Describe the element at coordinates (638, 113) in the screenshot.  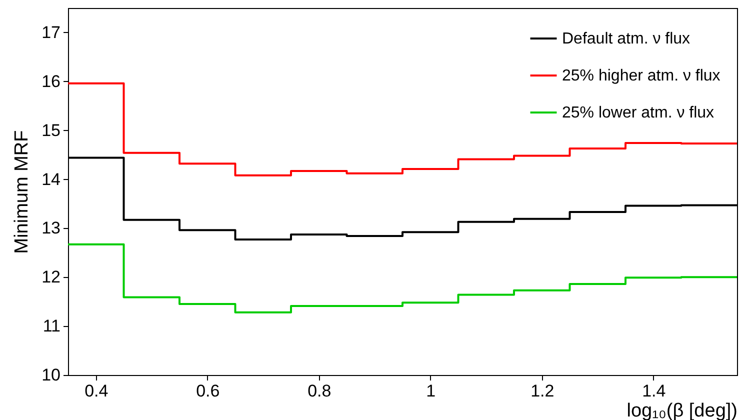
I see `legend-label: 25% lower atm. ν flux` at that location.